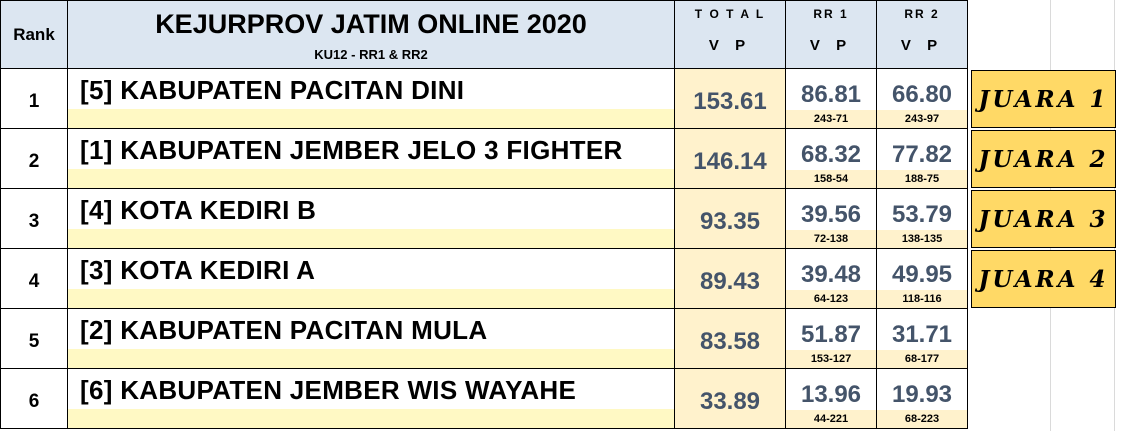 This screenshot has width=1122, height=431. What do you see at coordinates (34, 279) in the screenshot?
I see `rank-cell: 4` at bounding box center [34, 279].